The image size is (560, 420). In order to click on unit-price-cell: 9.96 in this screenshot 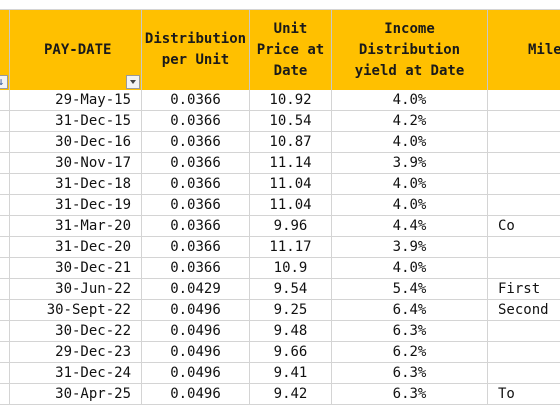, I will do `click(291, 226)`.